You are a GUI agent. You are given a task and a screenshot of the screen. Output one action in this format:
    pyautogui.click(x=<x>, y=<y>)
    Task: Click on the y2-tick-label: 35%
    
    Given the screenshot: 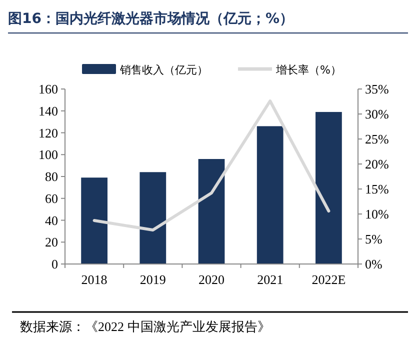 What is the action you would take?
    pyautogui.click(x=377, y=89)
    